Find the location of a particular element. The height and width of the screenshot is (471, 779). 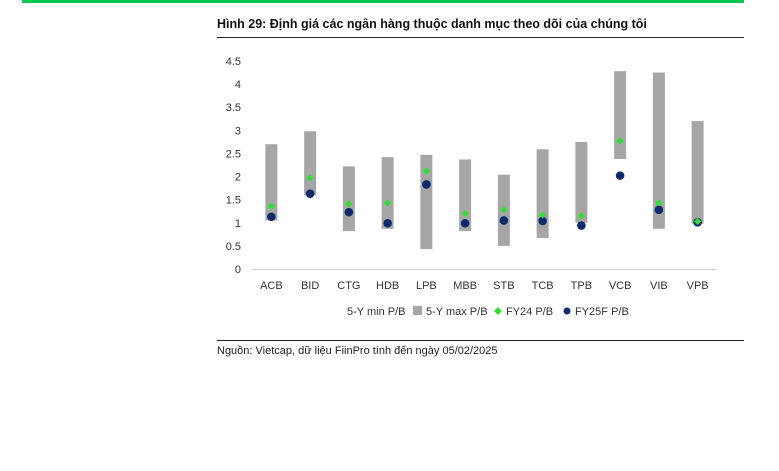

x-tick-label: VCB is located at coordinates (620, 286).